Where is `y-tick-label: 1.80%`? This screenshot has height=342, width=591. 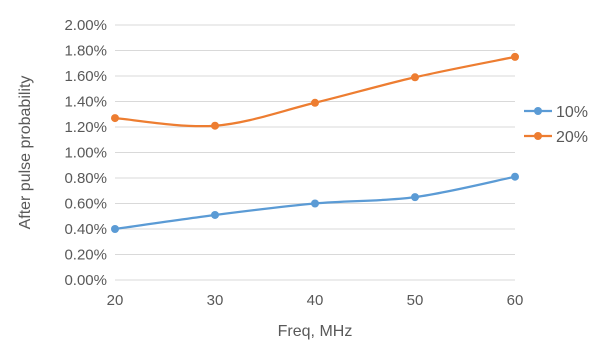 y-tick-label: 1.80% is located at coordinates (85, 51).